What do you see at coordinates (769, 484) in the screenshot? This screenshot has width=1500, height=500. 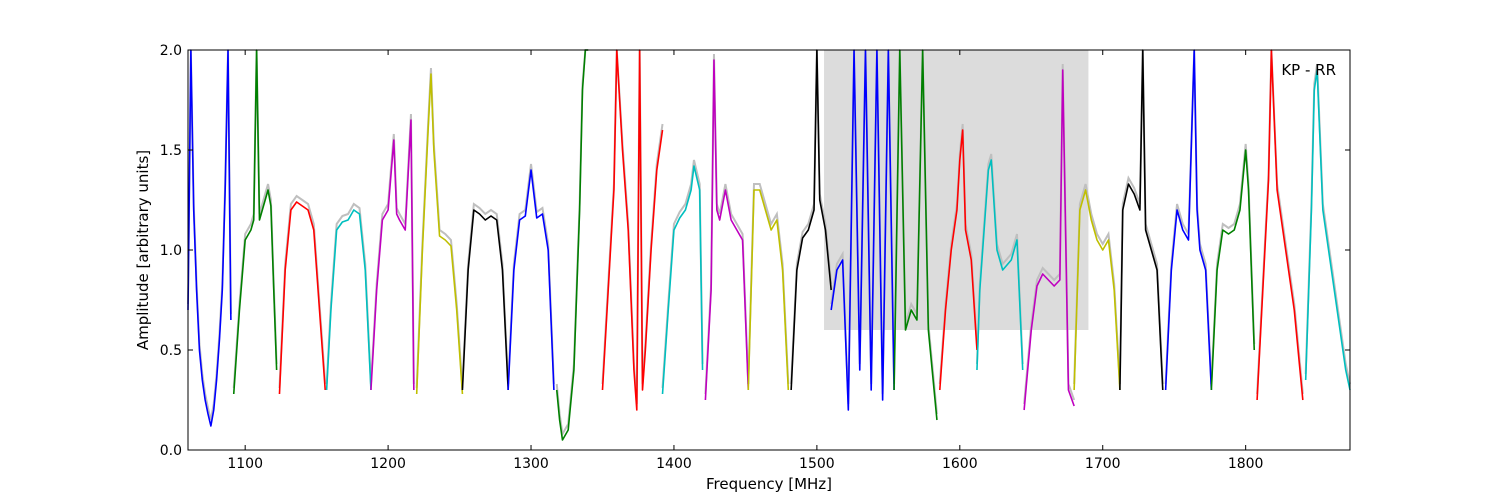 I see `x-axis-label: Frequency [MHz]` at bounding box center [769, 484].